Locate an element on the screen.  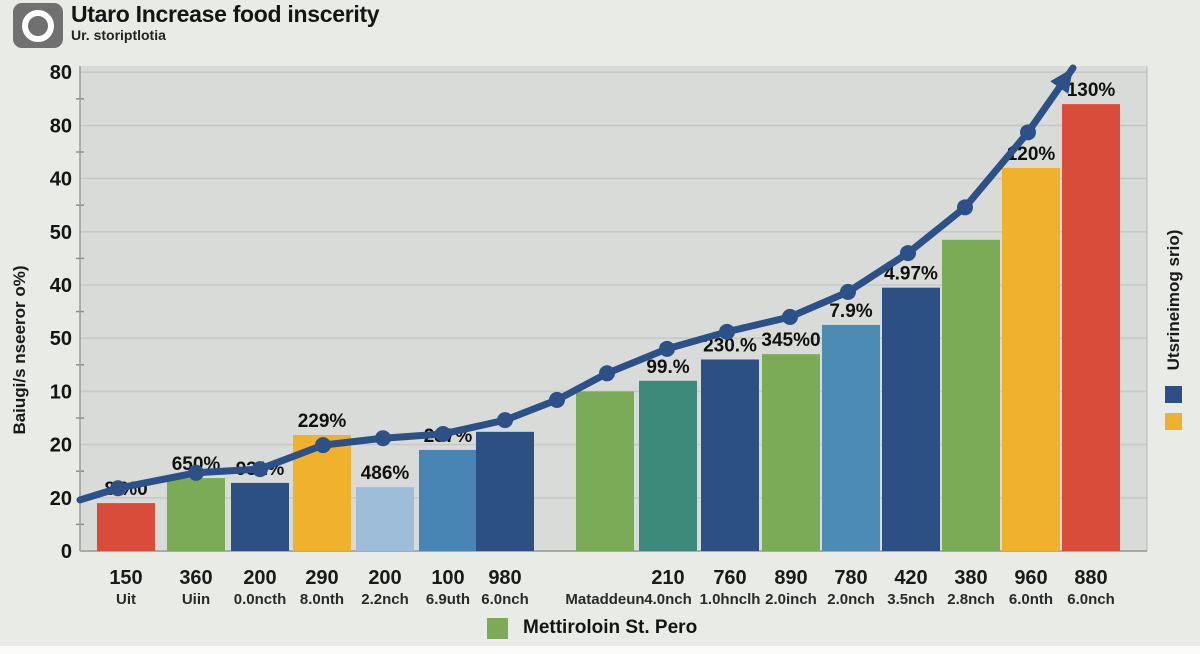
bar-value-label: 120% is located at coordinates (1031, 154).